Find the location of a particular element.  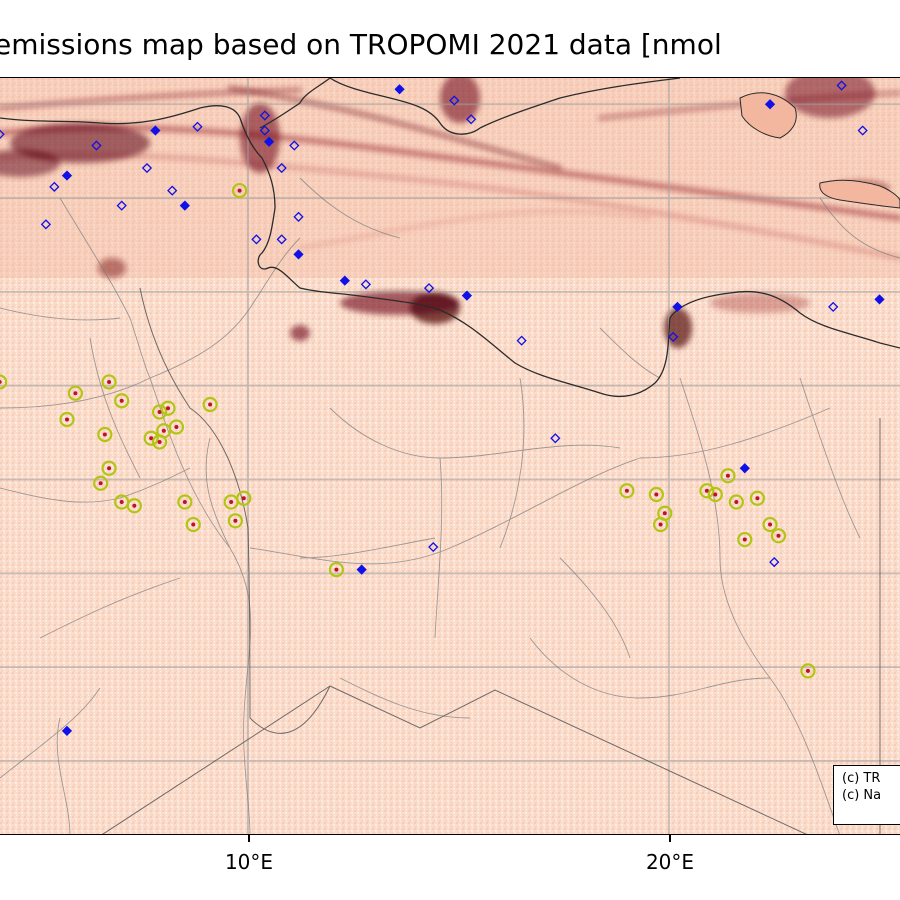

x-tick-label-20e: 20°E is located at coordinates (670, 862).